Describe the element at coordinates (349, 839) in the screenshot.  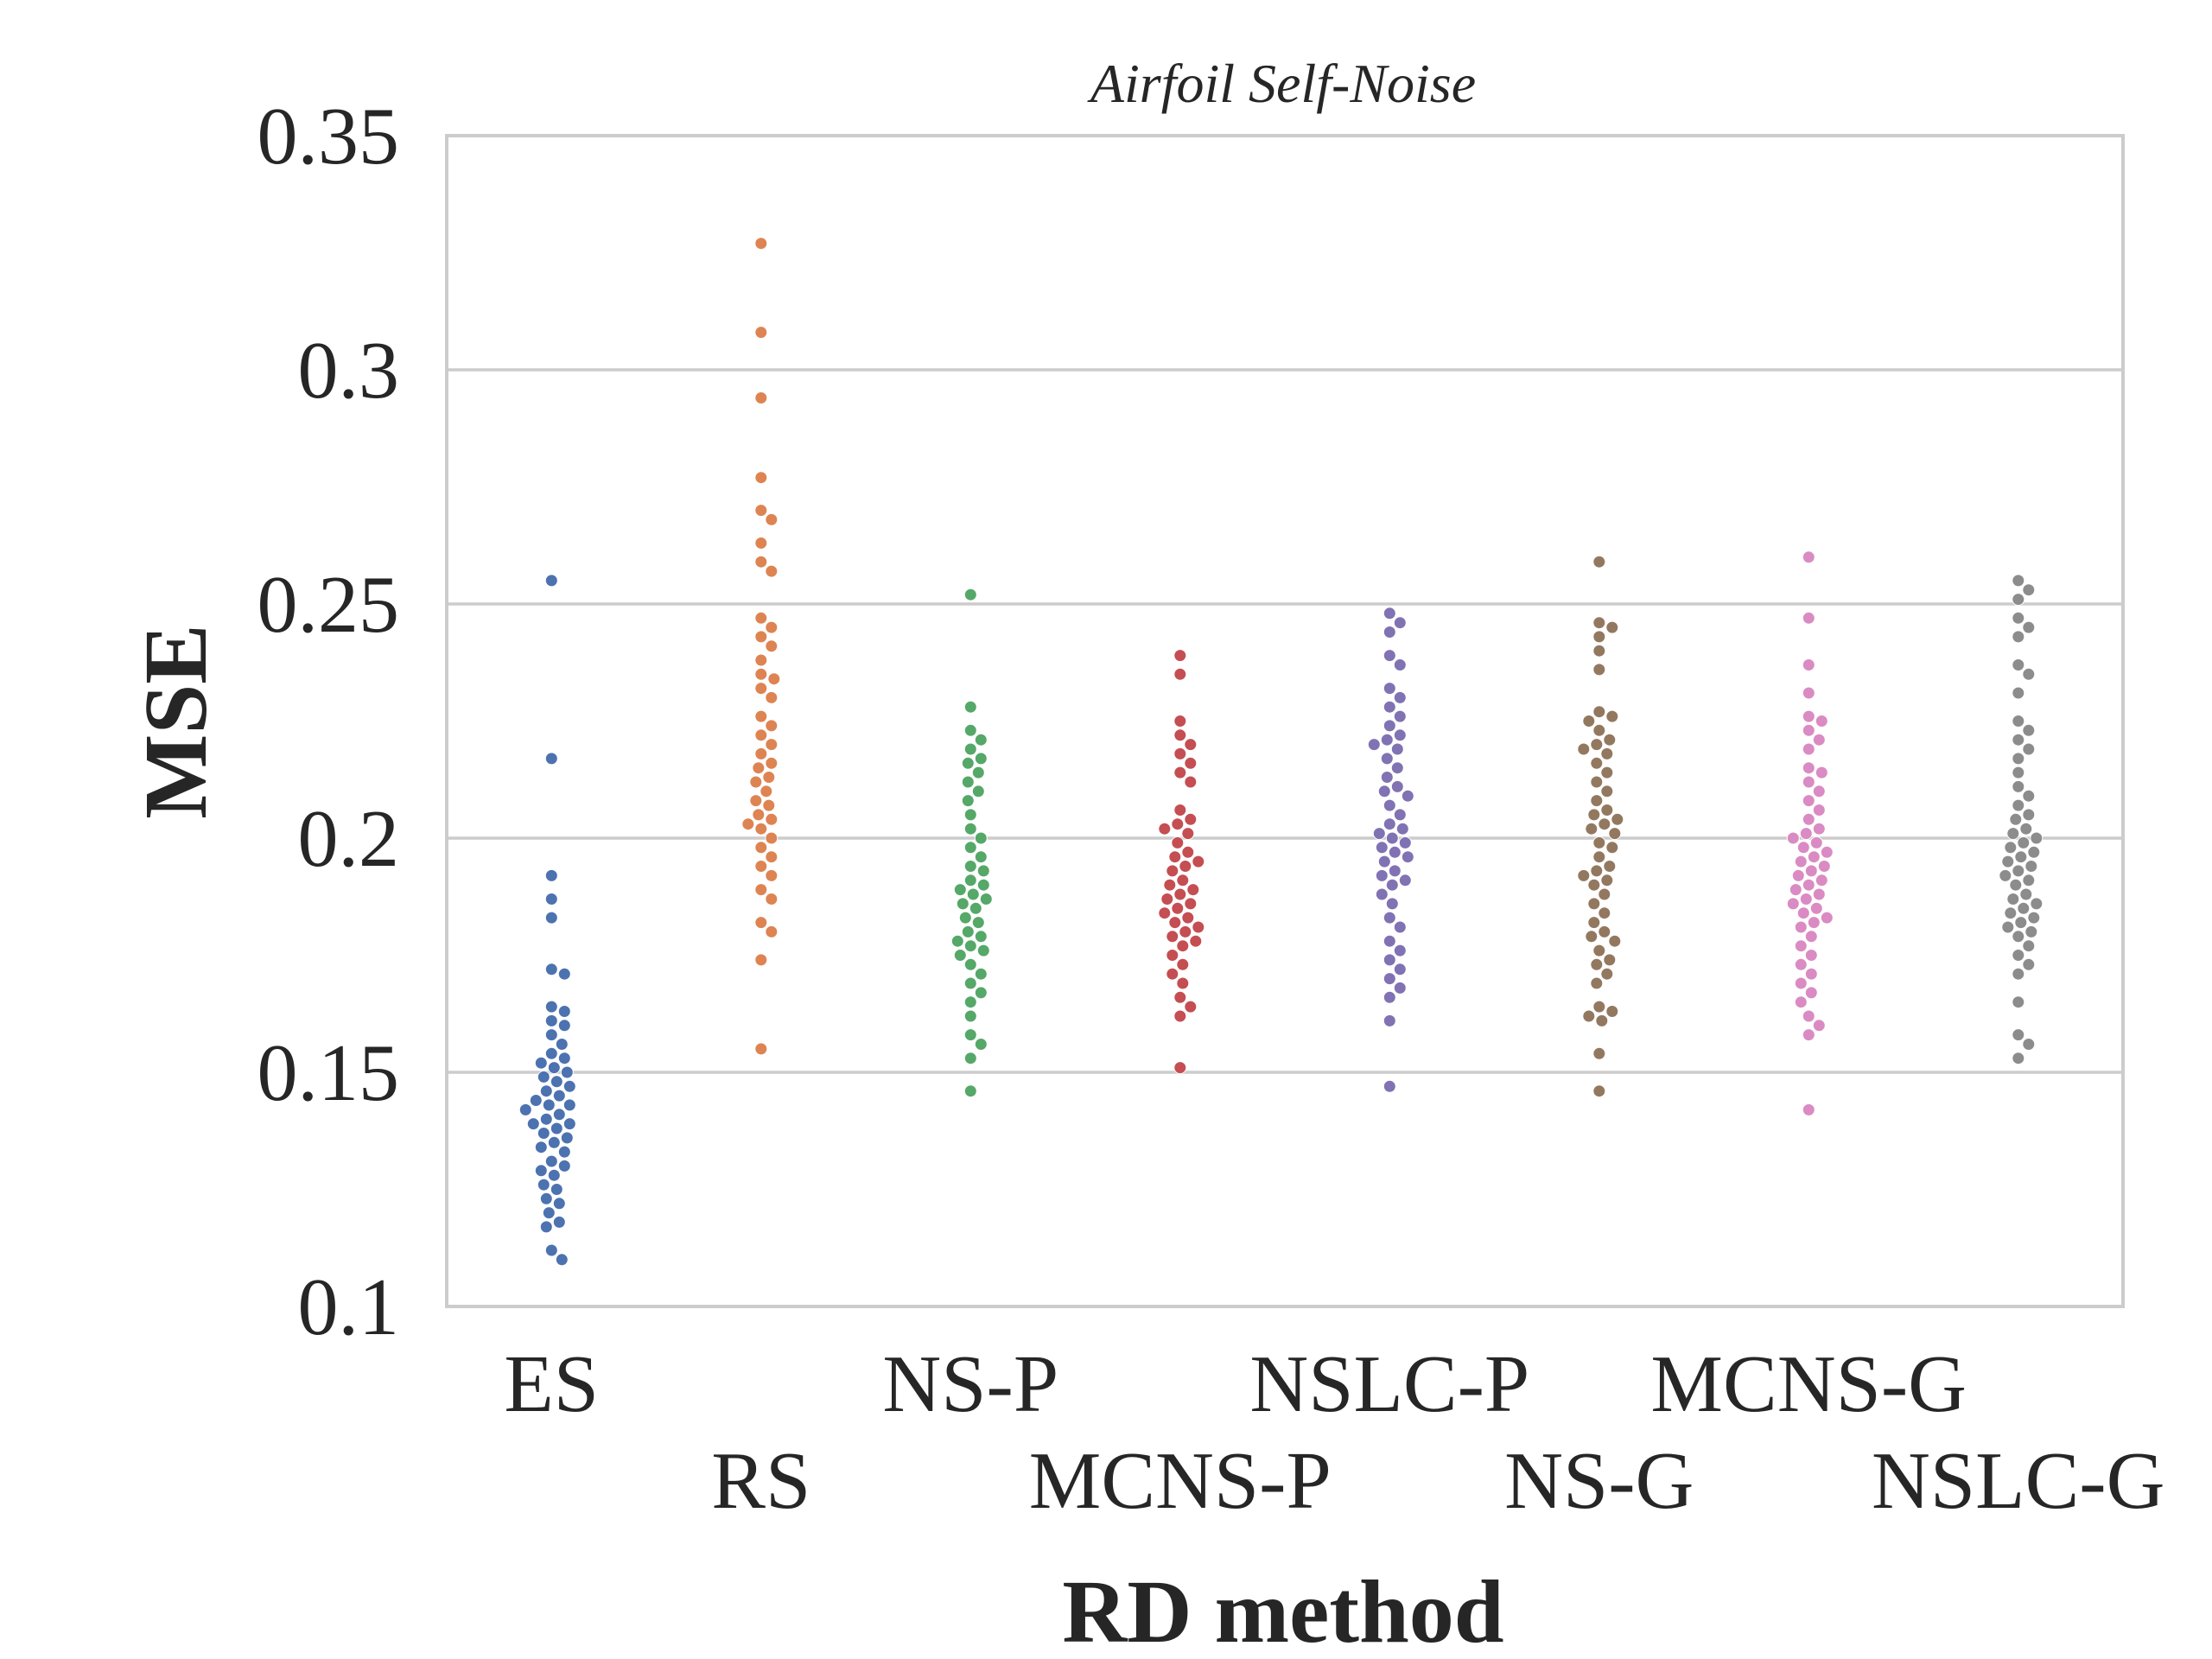
I see `y-tick-label: 0.2` at that location.